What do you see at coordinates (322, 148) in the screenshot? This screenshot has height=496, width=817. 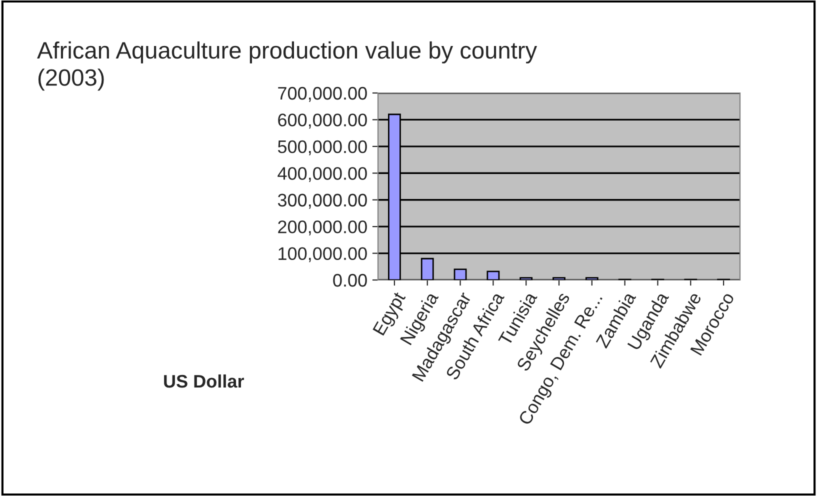 I see `y-tick-label: 500,000.00` at bounding box center [322, 148].